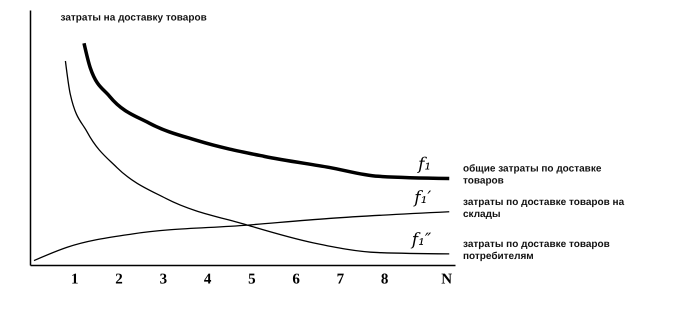 Image resolution: width=694 pixels, height=335 pixels. I want to click on text: затраты по доставке товаров на склады, so click(544, 208).